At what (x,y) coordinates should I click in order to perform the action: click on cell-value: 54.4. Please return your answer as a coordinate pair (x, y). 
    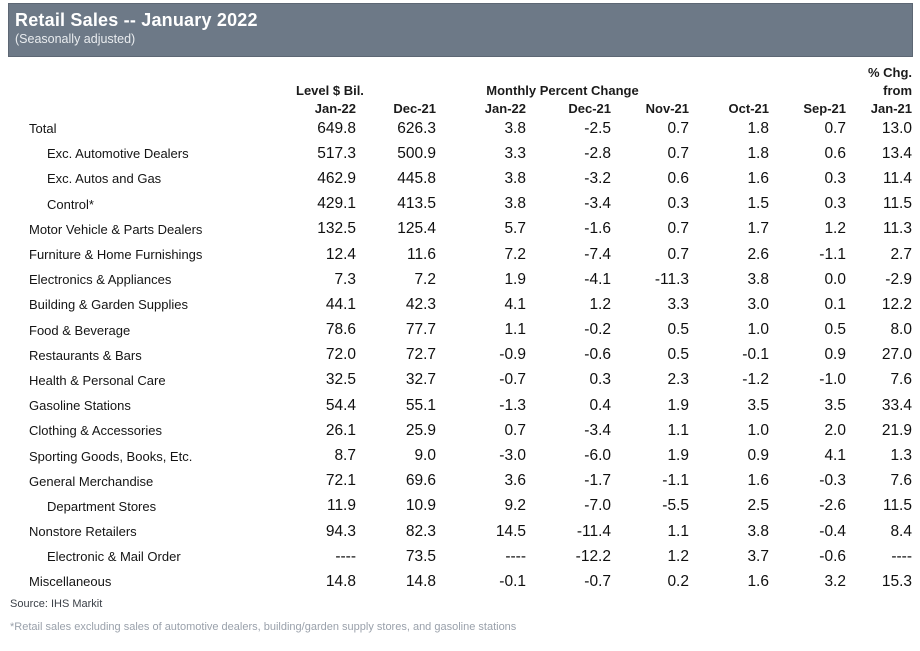
    Looking at the image, I should click on (340, 405).